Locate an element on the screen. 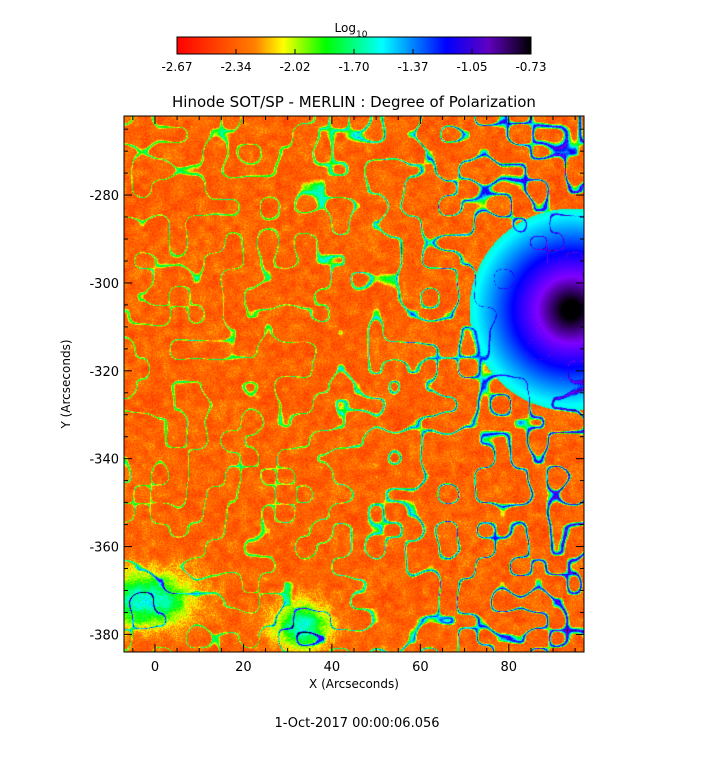 The width and height of the screenshot is (708, 768). colorbar-tick-label: -0.73 is located at coordinates (530, 67).